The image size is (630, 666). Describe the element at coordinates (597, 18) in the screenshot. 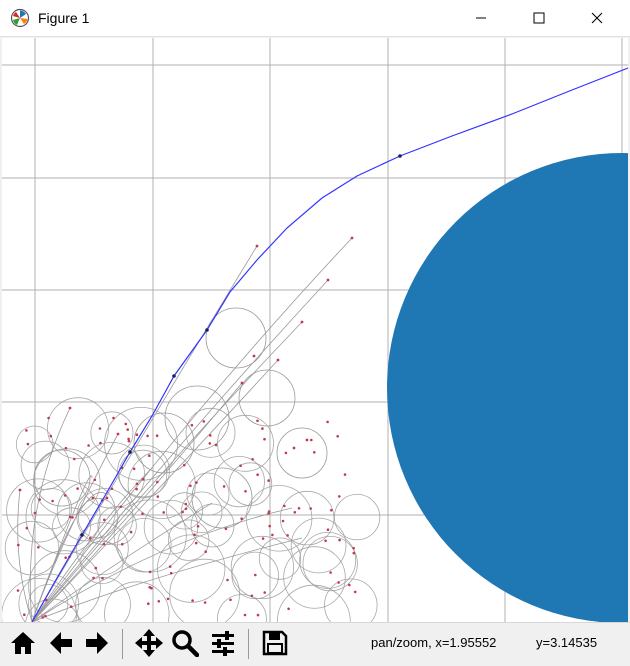

I see `close-button` at that location.